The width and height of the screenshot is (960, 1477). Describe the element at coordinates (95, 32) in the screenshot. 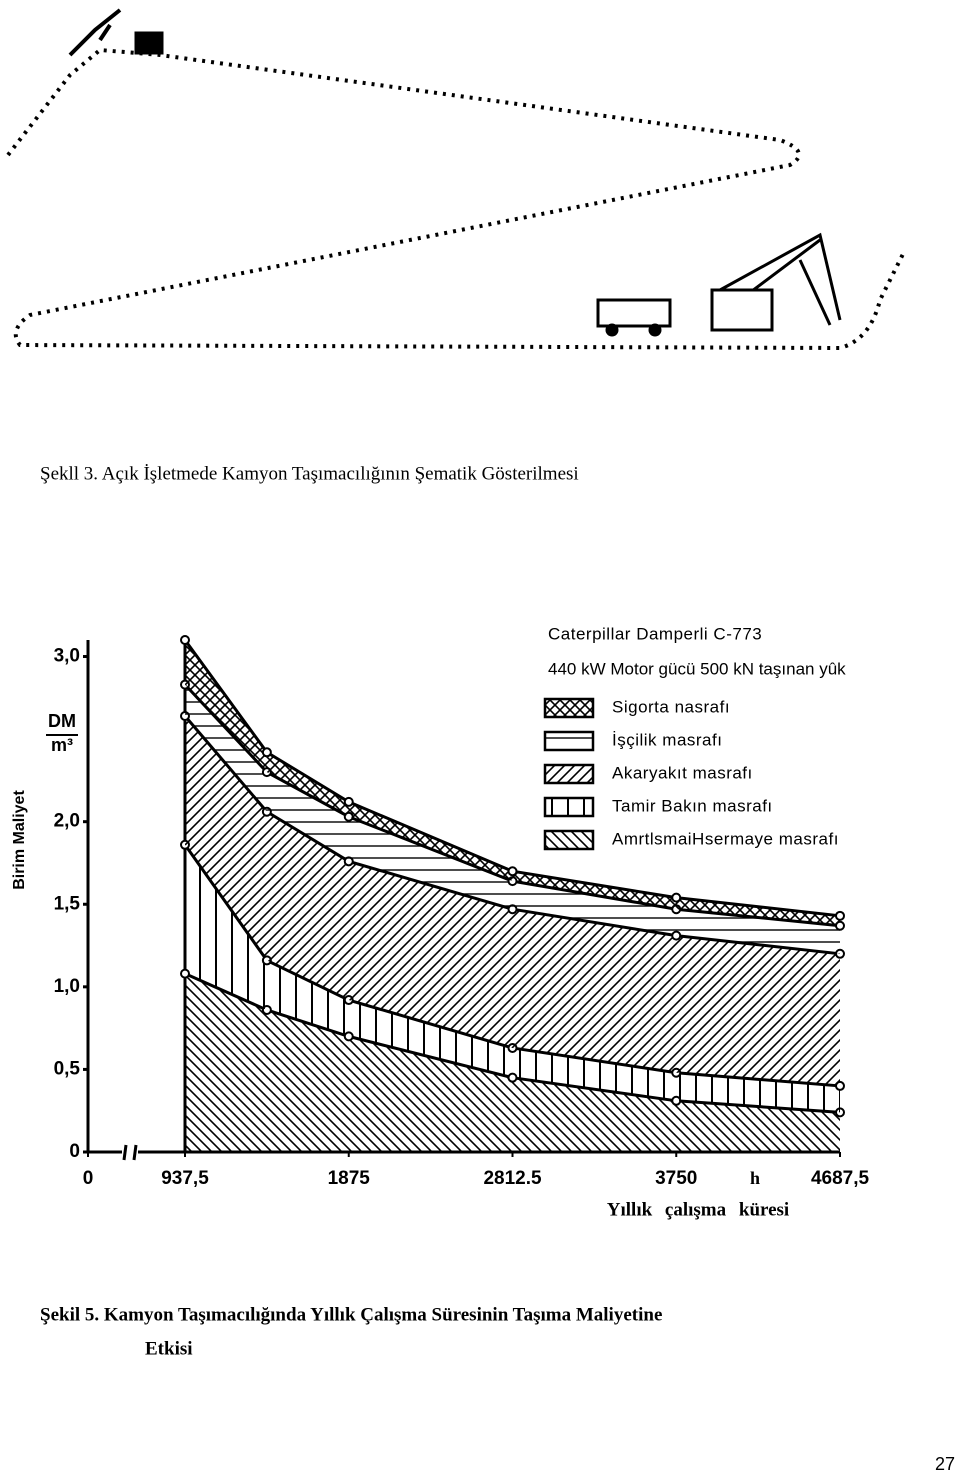

I see `top-truck` at that location.